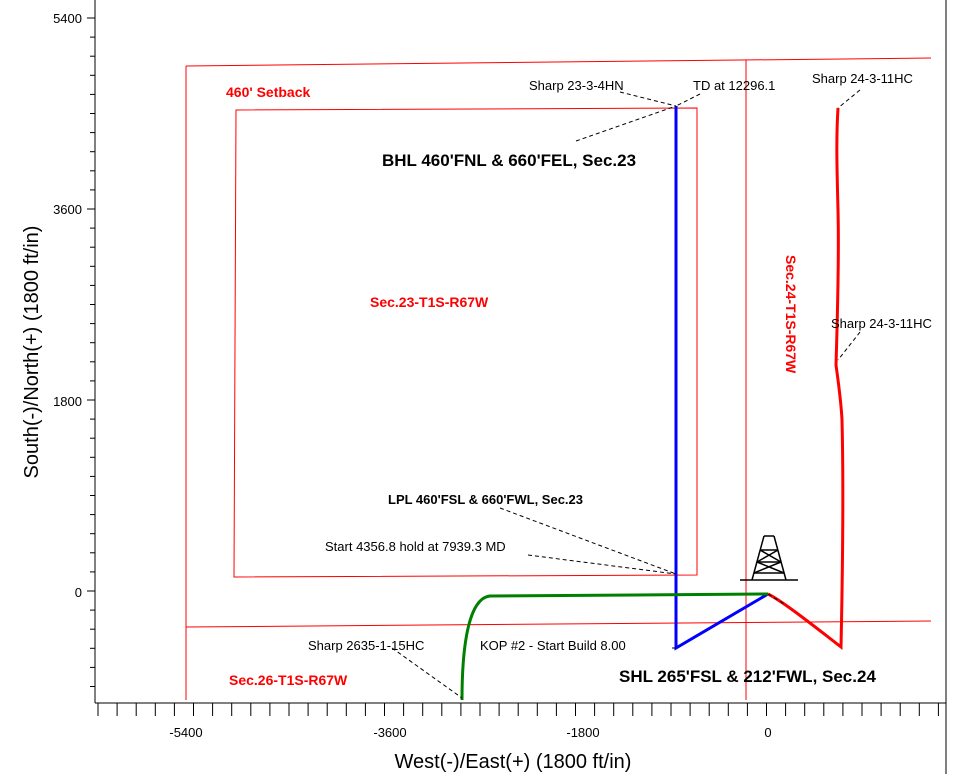 The width and height of the screenshot is (959, 774). Describe the element at coordinates (626, 123) in the screenshot. I see `leader-bhl` at that location.